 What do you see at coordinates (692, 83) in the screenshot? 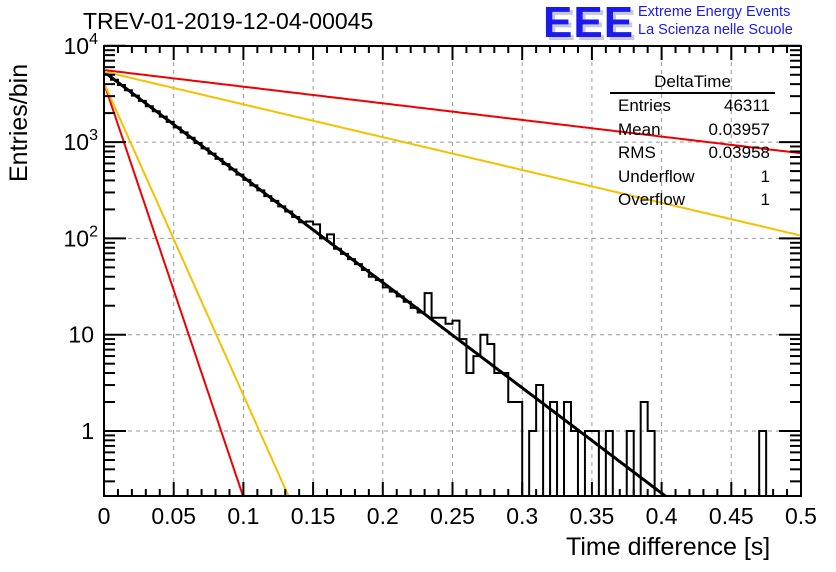
I see `stats-title: DeltaTime` at bounding box center [692, 83].